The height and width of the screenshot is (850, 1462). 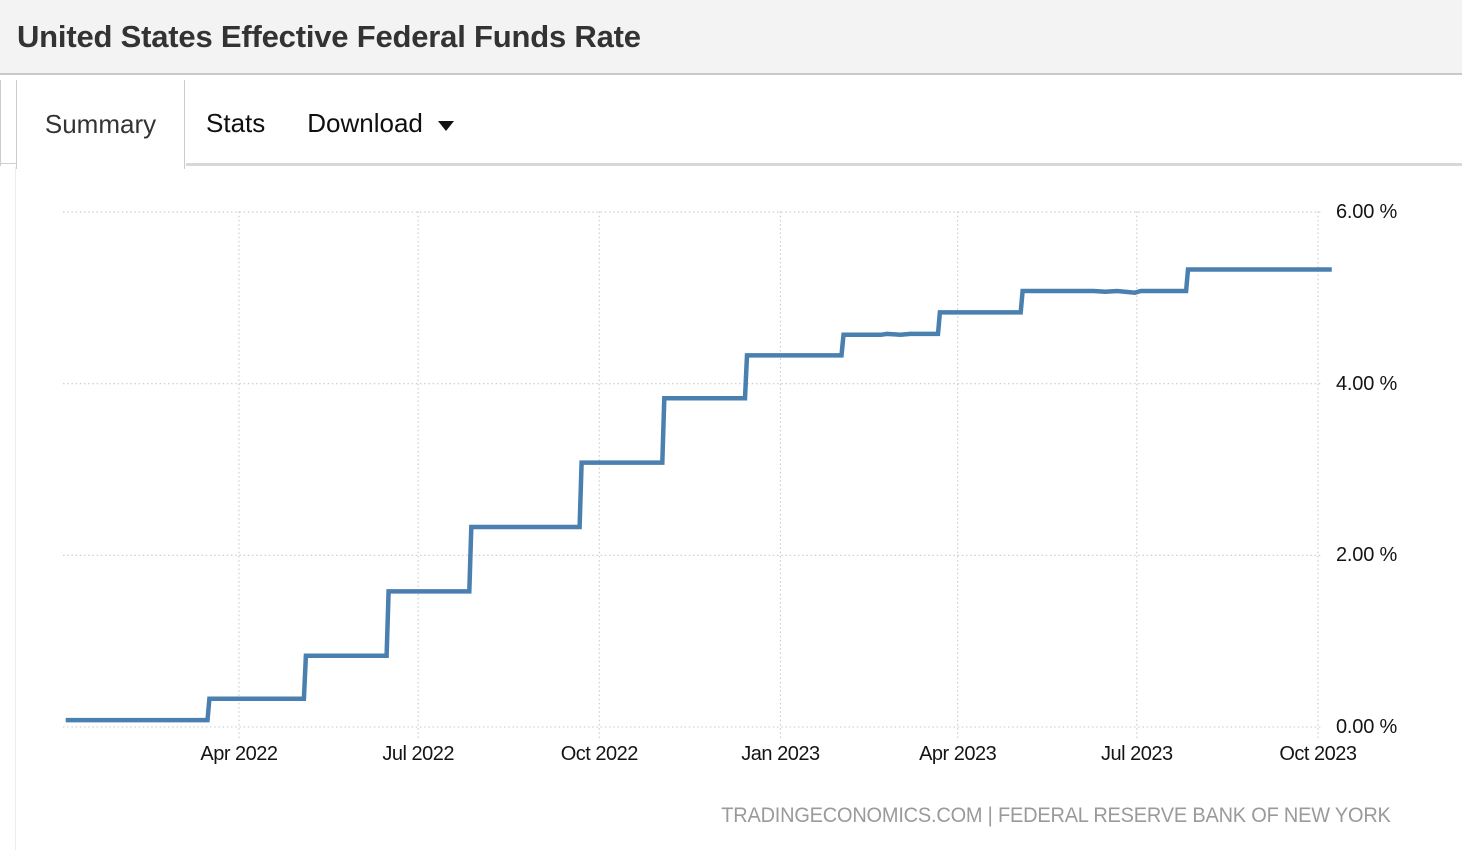 What do you see at coordinates (365, 122) in the screenshot?
I see `download-menu-label: Download` at bounding box center [365, 122].